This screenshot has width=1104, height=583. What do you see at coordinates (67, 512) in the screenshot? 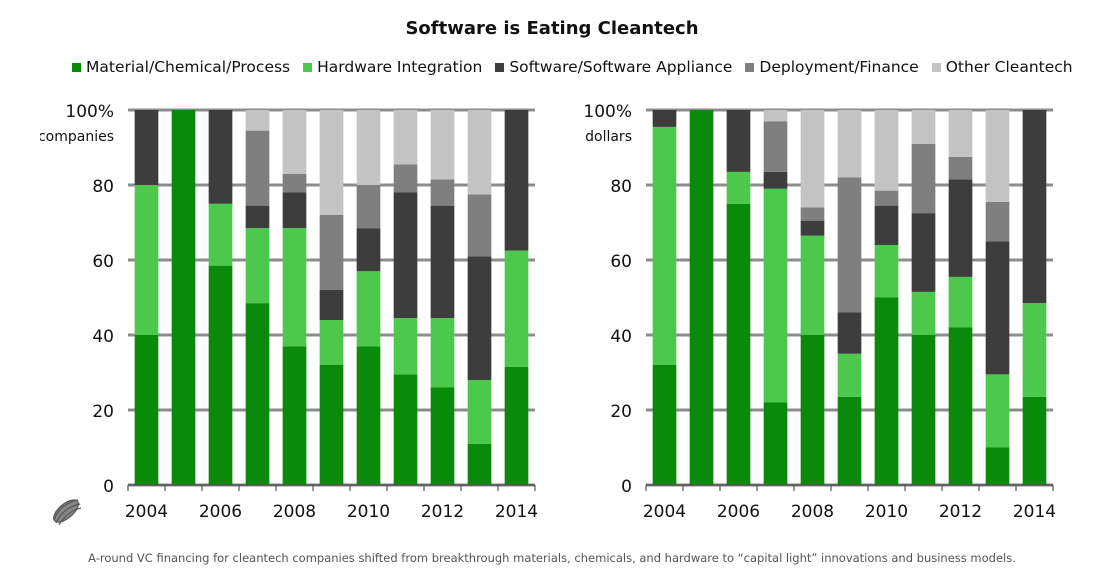
I see `logo-icon` at bounding box center [67, 512].